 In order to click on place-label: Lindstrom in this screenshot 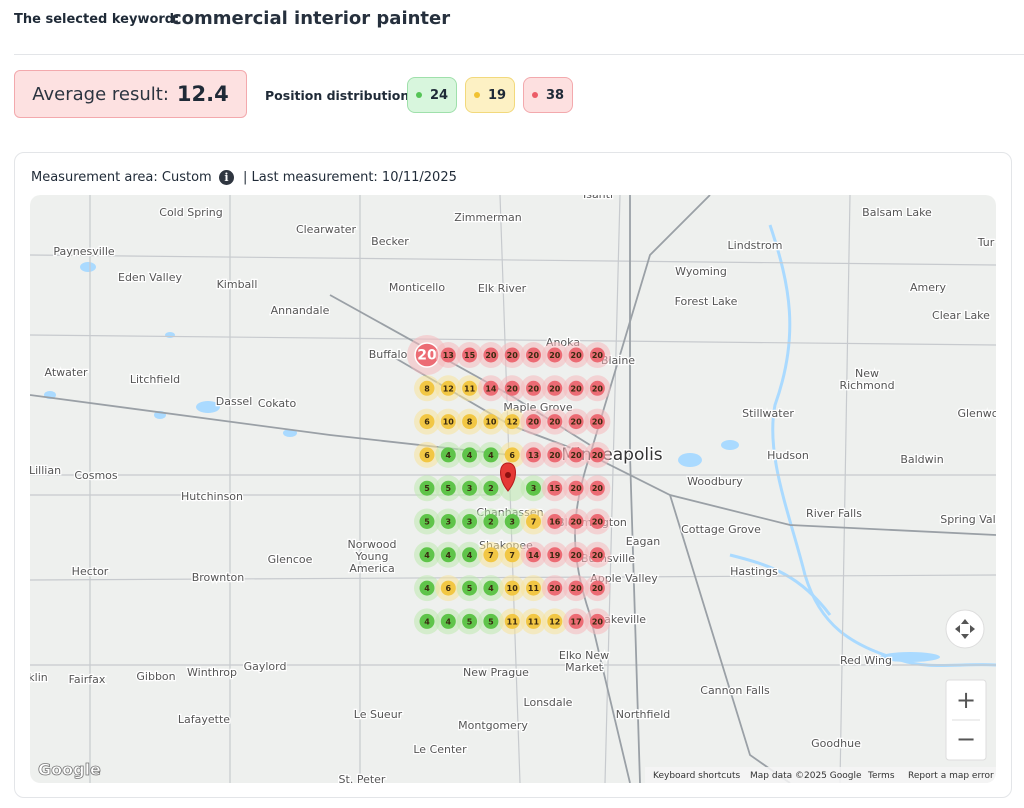, I will do `click(755, 245)`.